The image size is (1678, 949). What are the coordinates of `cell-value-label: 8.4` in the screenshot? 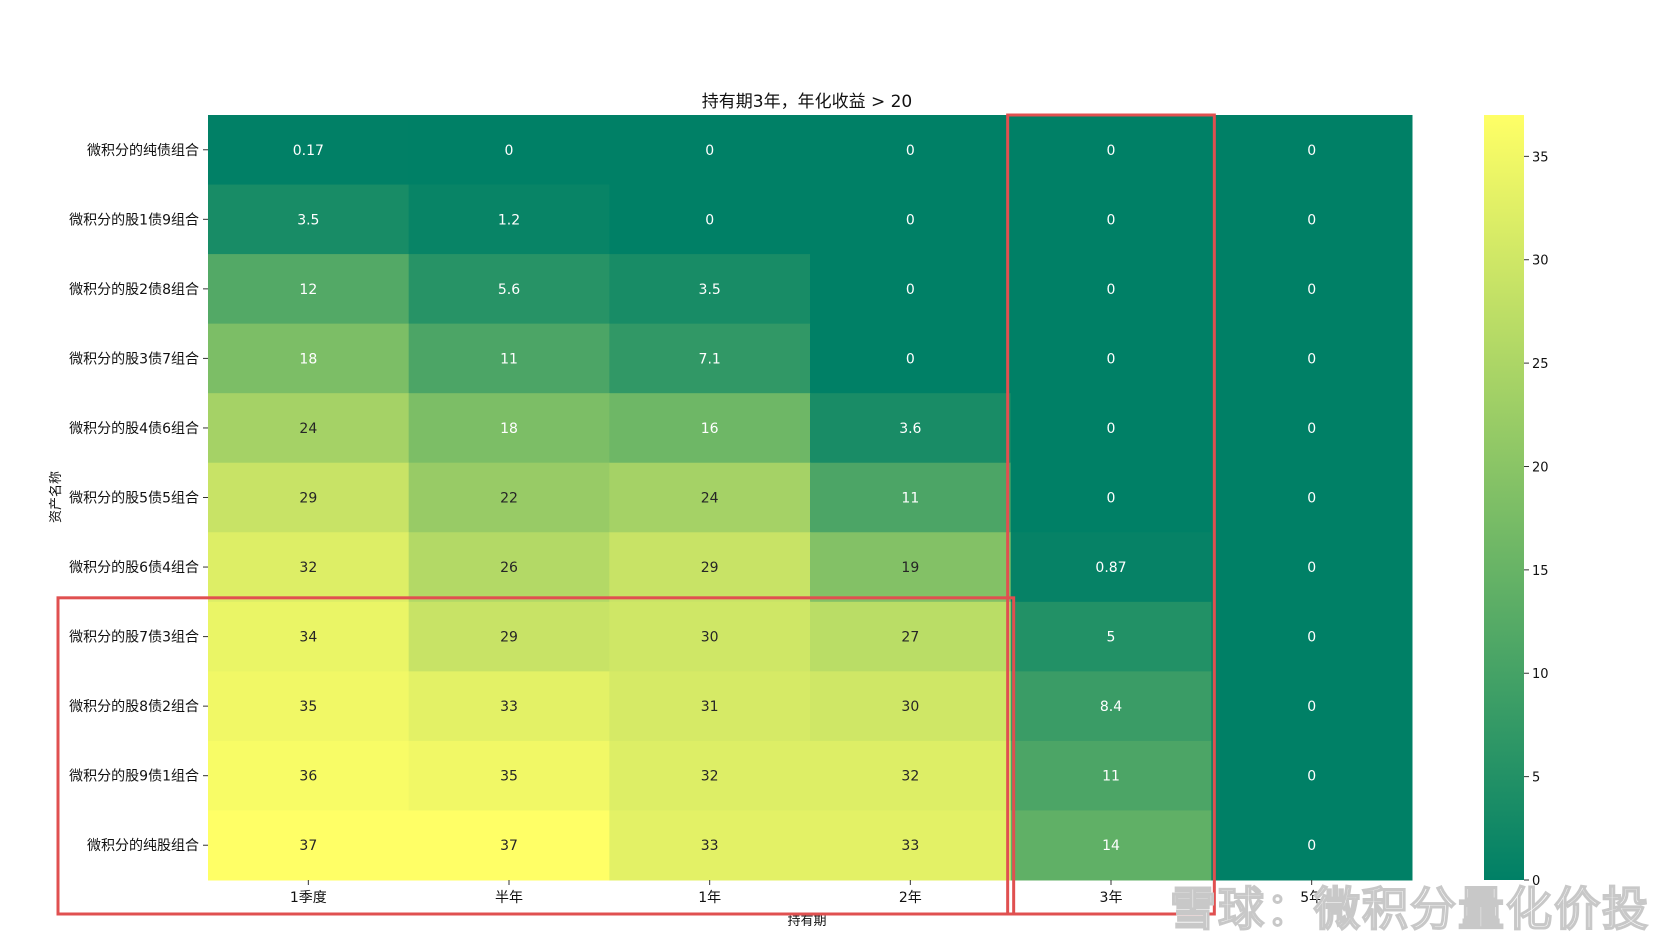 It's located at (1111, 707).